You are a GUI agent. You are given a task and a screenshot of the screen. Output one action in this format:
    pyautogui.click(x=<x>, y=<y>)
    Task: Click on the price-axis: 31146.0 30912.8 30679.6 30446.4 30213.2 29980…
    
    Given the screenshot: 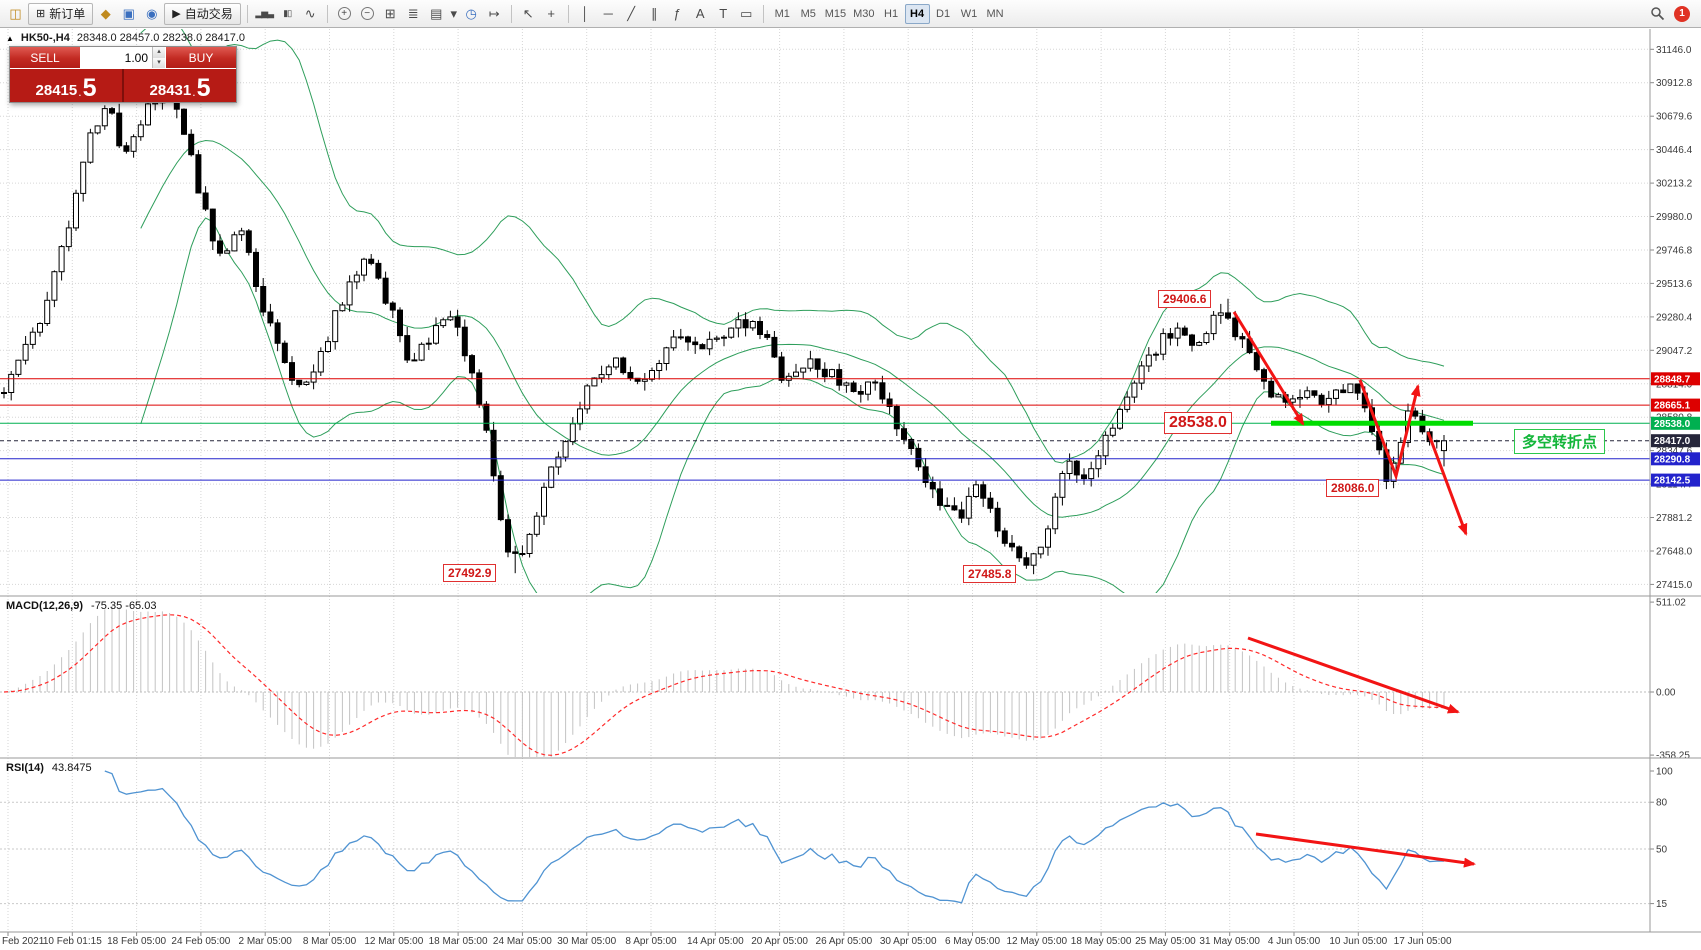 What is the action you would take?
    pyautogui.click(x=1675, y=477)
    